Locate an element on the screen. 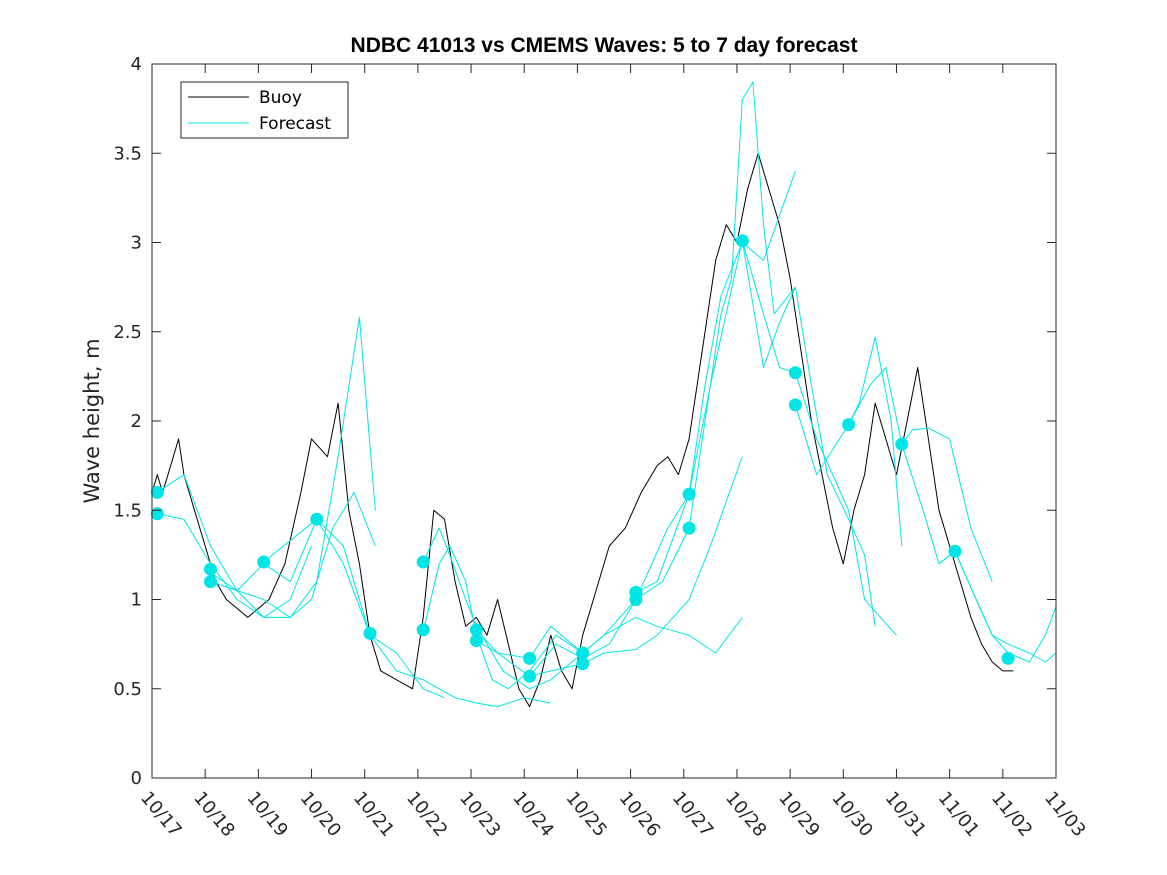 This screenshot has width=1167, height=875. legend-buoy-label: Buoy is located at coordinates (280, 98).